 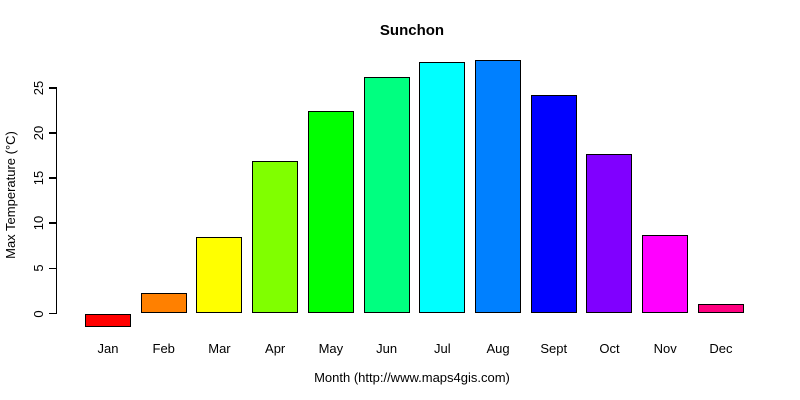 I want to click on x-tick-label-jan: Jan, so click(x=108, y=348).